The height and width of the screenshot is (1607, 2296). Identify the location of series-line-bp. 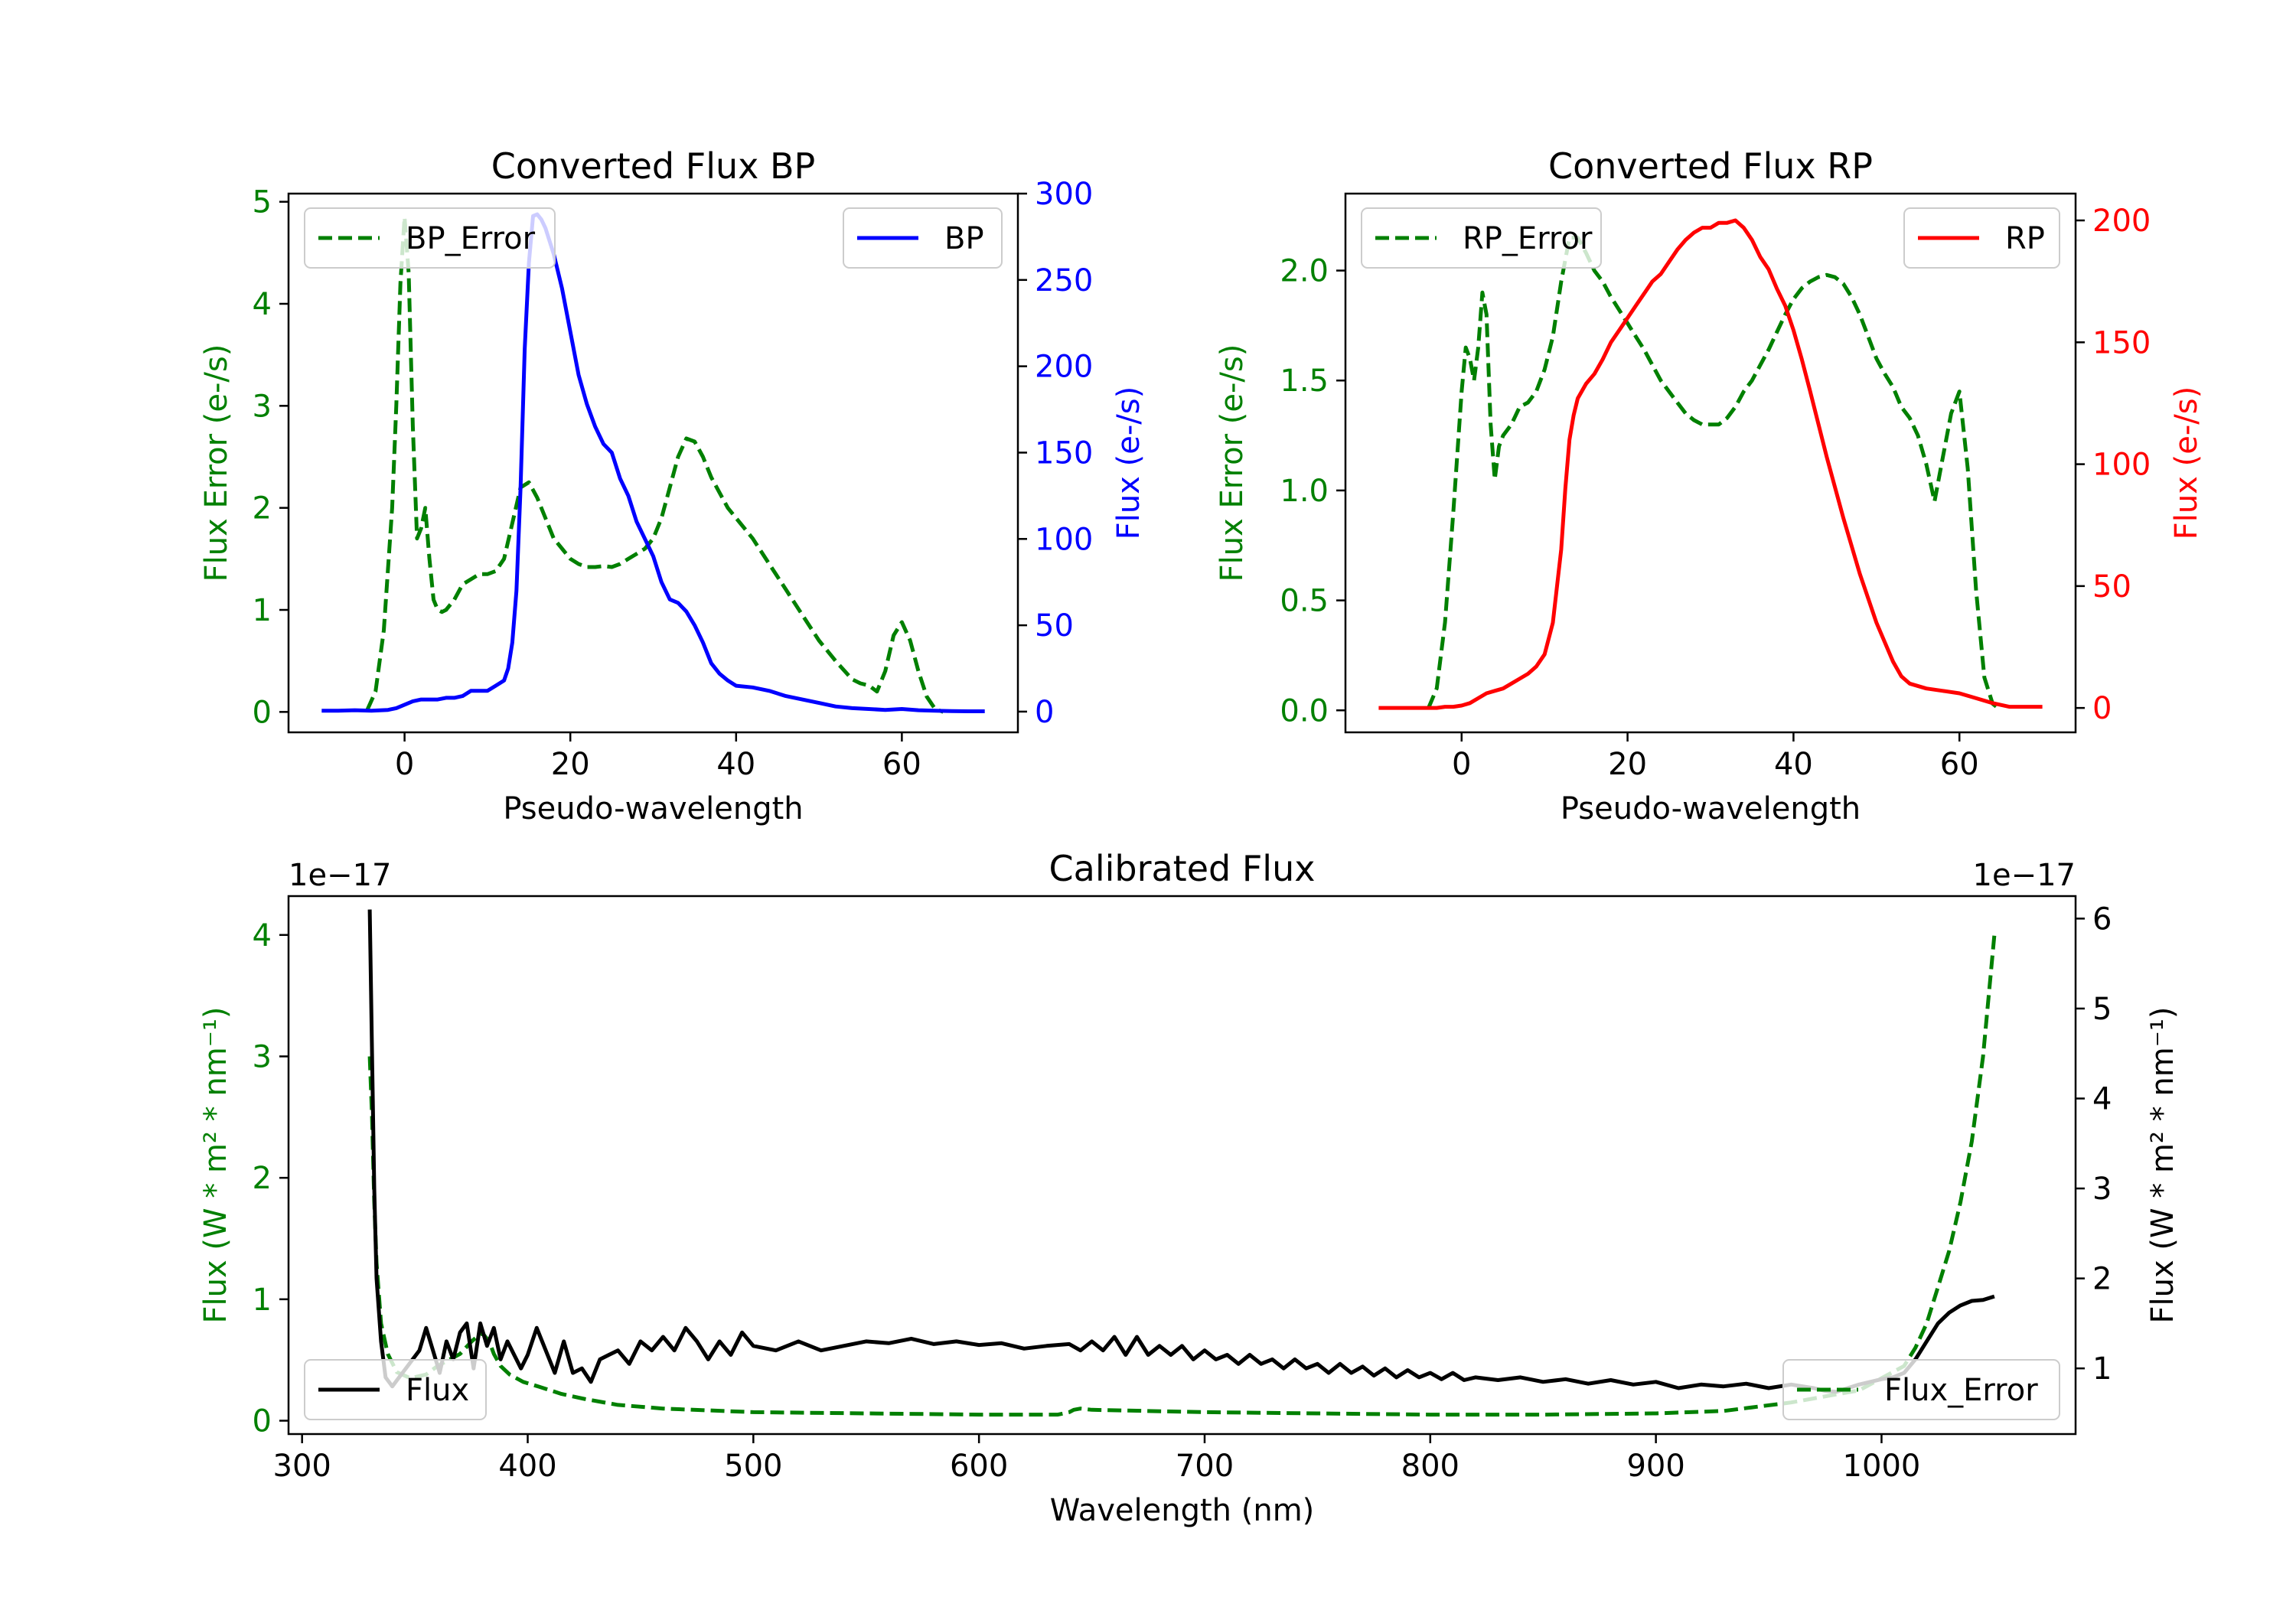
(653, 463).